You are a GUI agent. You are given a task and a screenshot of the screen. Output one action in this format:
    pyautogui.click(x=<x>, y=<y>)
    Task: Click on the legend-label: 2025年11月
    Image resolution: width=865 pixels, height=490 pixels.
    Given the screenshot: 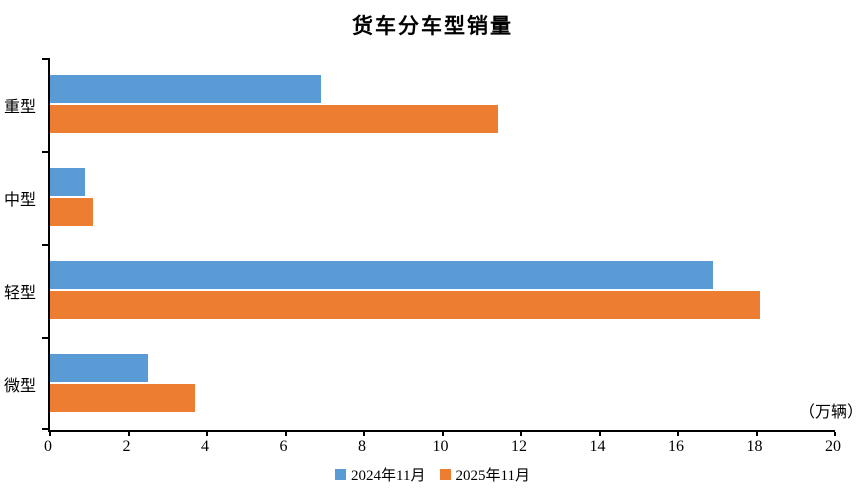 What is the action you would take?
    pyautogui.click(x=492, y=476)
    